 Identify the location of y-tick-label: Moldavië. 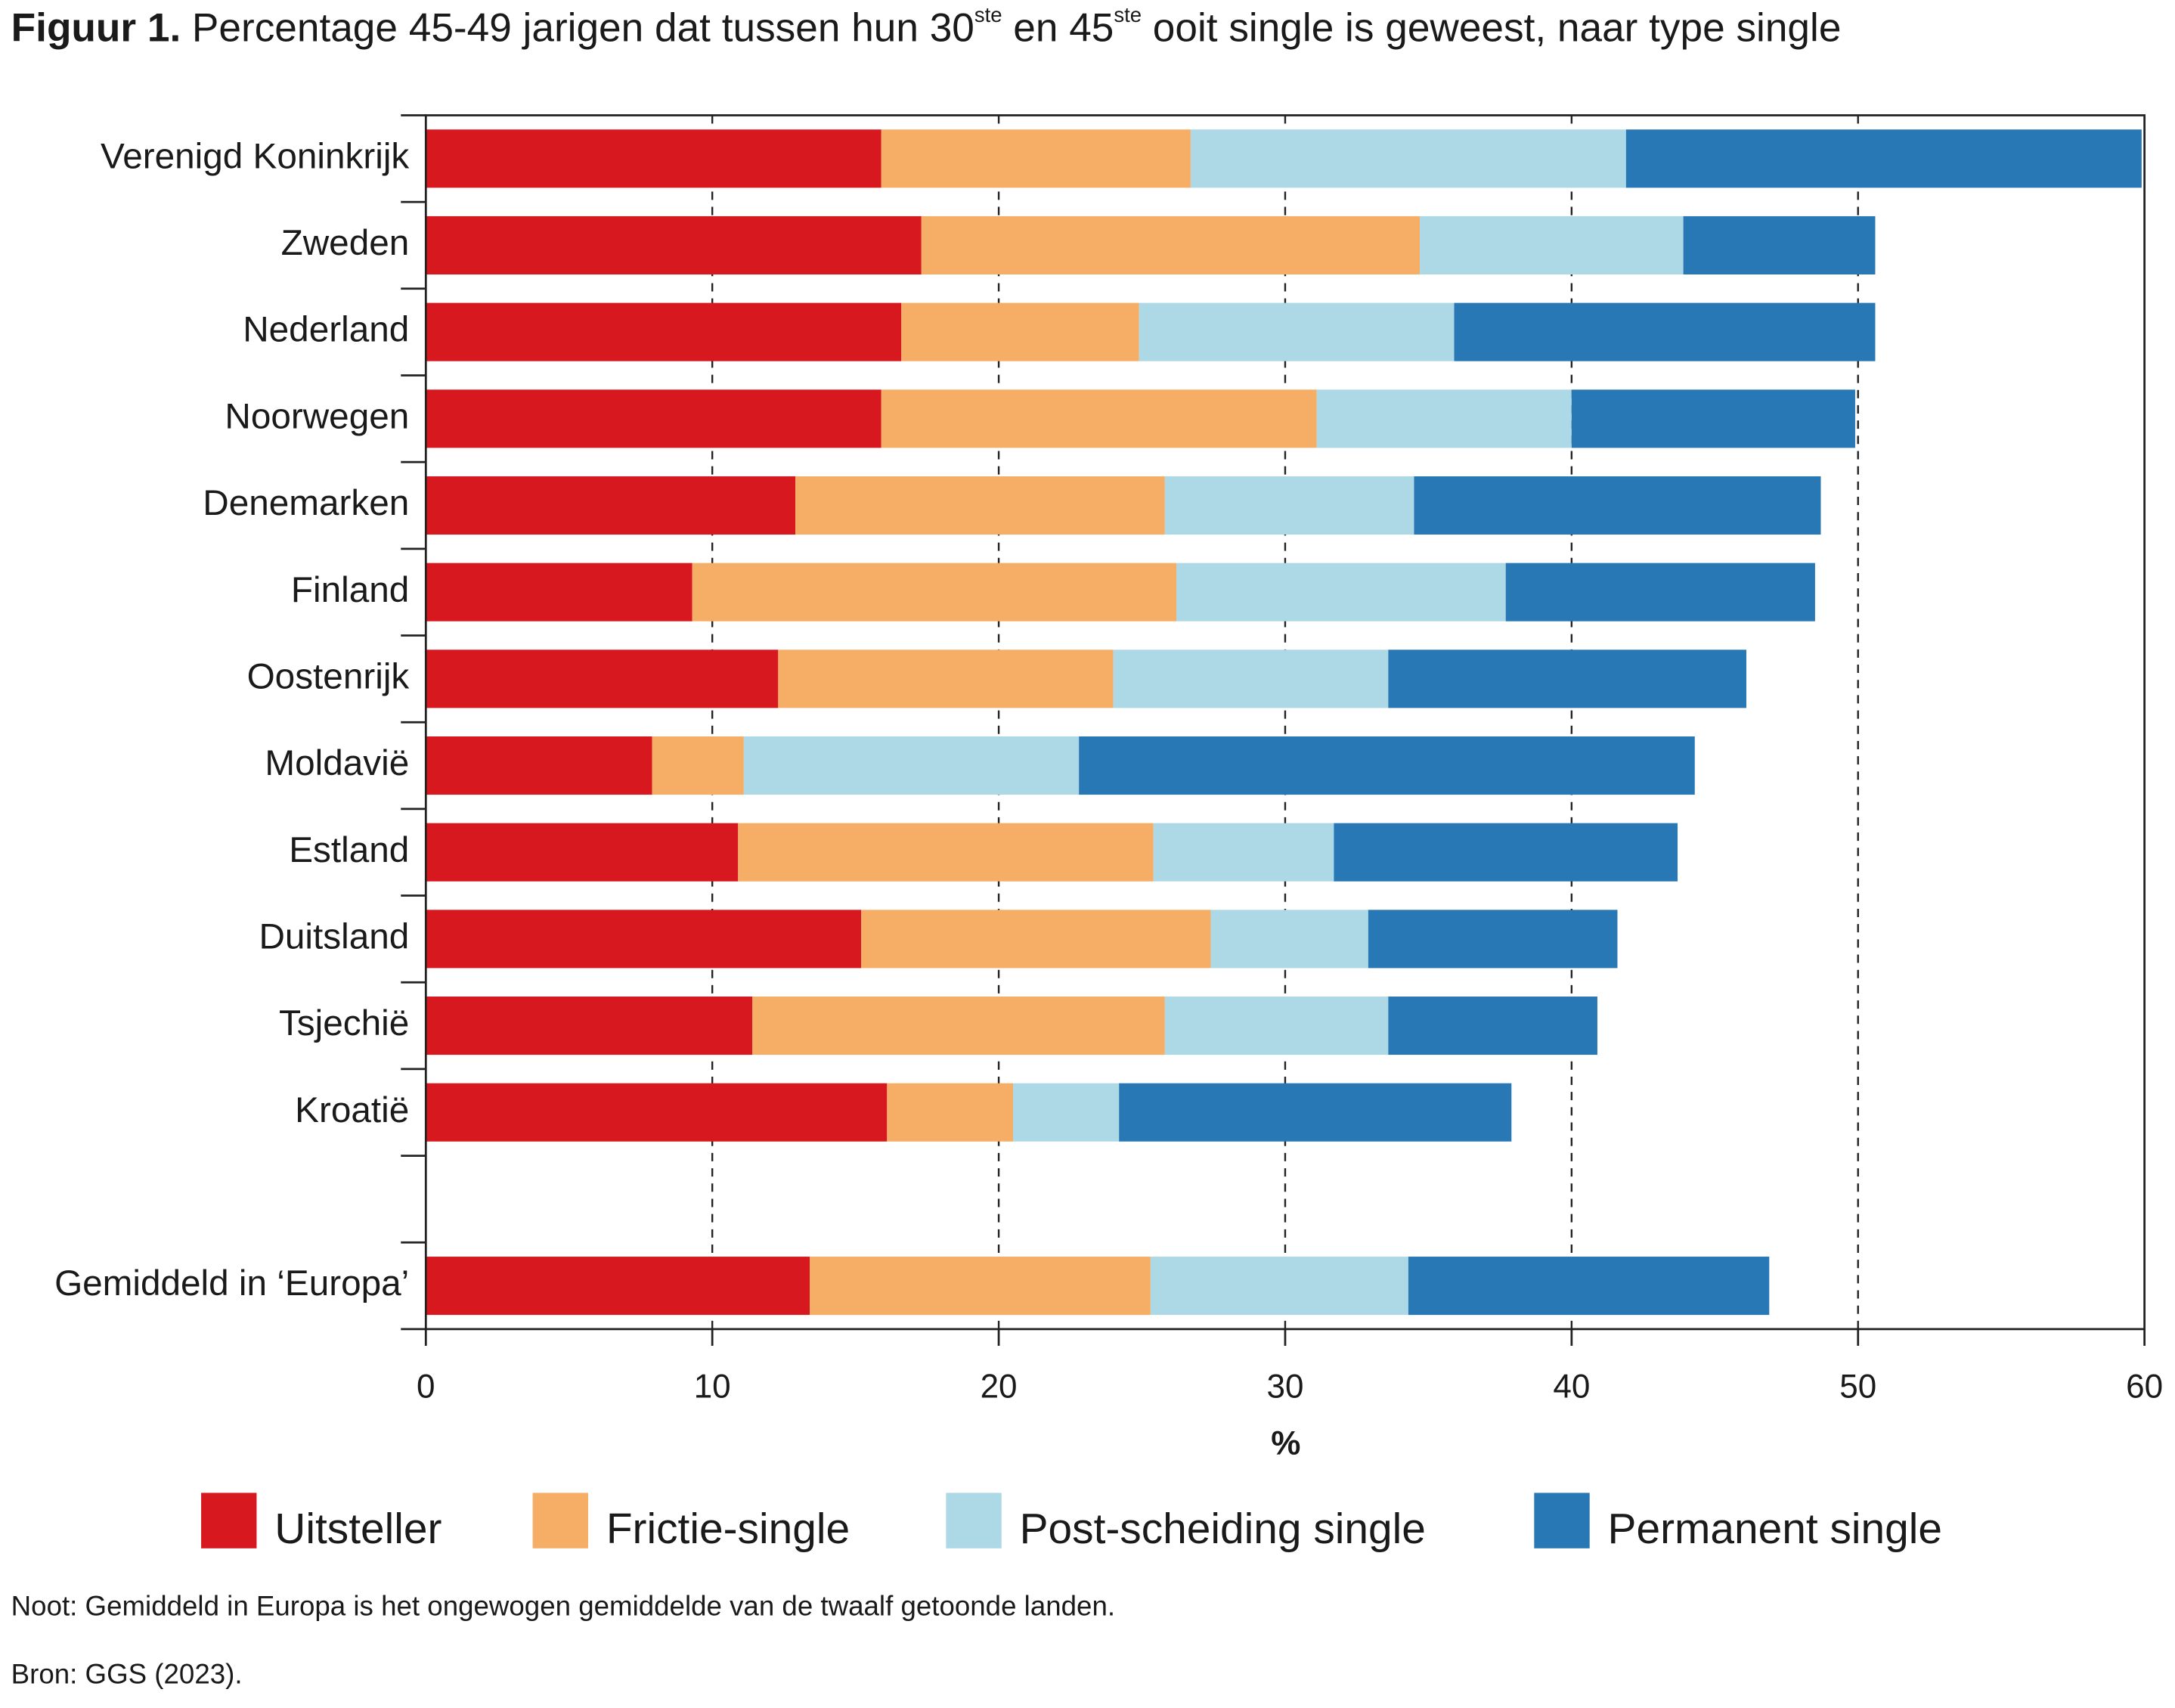
(337, 763).